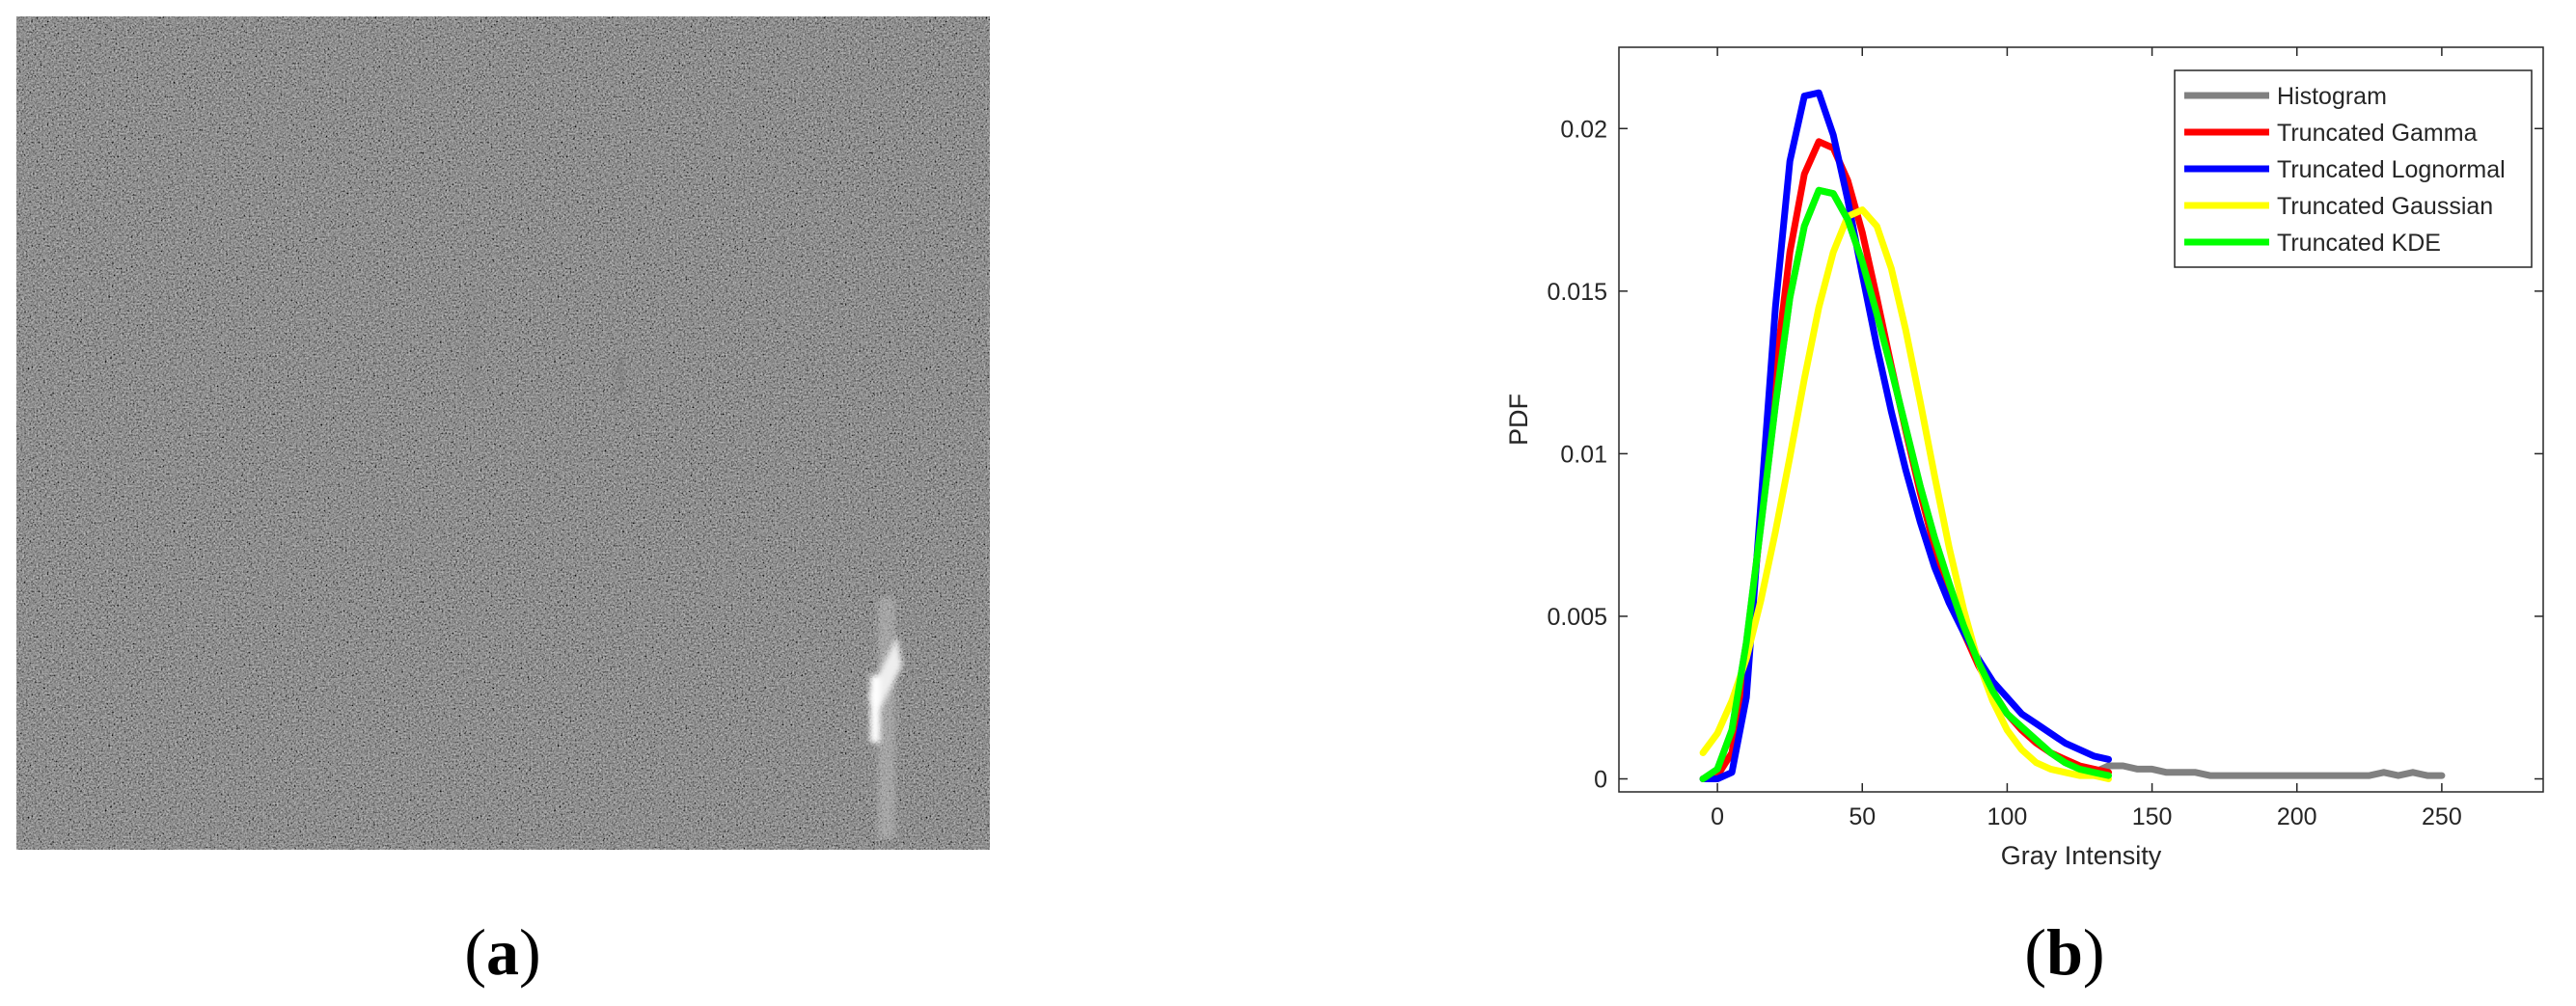 This screenshot has height=1006, width=2576. What do you see at coordinates (1577, 292) in the screenshot?
I see `y-tick-label: 0.015` at bounding box center [1577, 292].